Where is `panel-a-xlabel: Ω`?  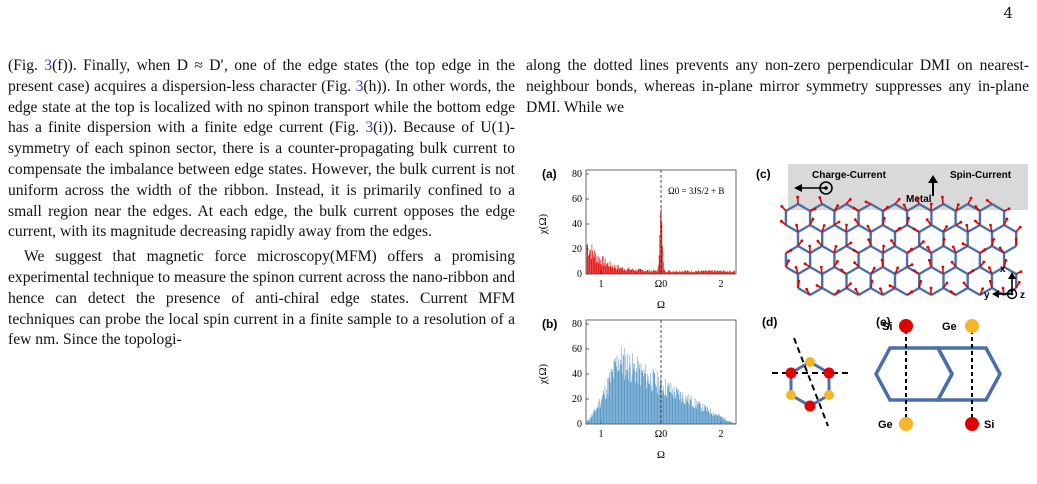 panel-a-xlabel: Ω is located at coordinates (661, 305).